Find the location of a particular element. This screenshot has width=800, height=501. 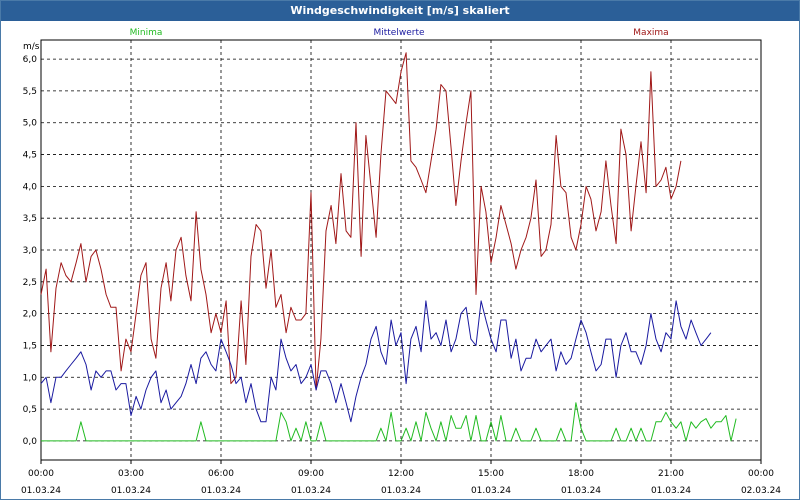

y-tick-label: 1,0 is located at coordinates (30, 378).